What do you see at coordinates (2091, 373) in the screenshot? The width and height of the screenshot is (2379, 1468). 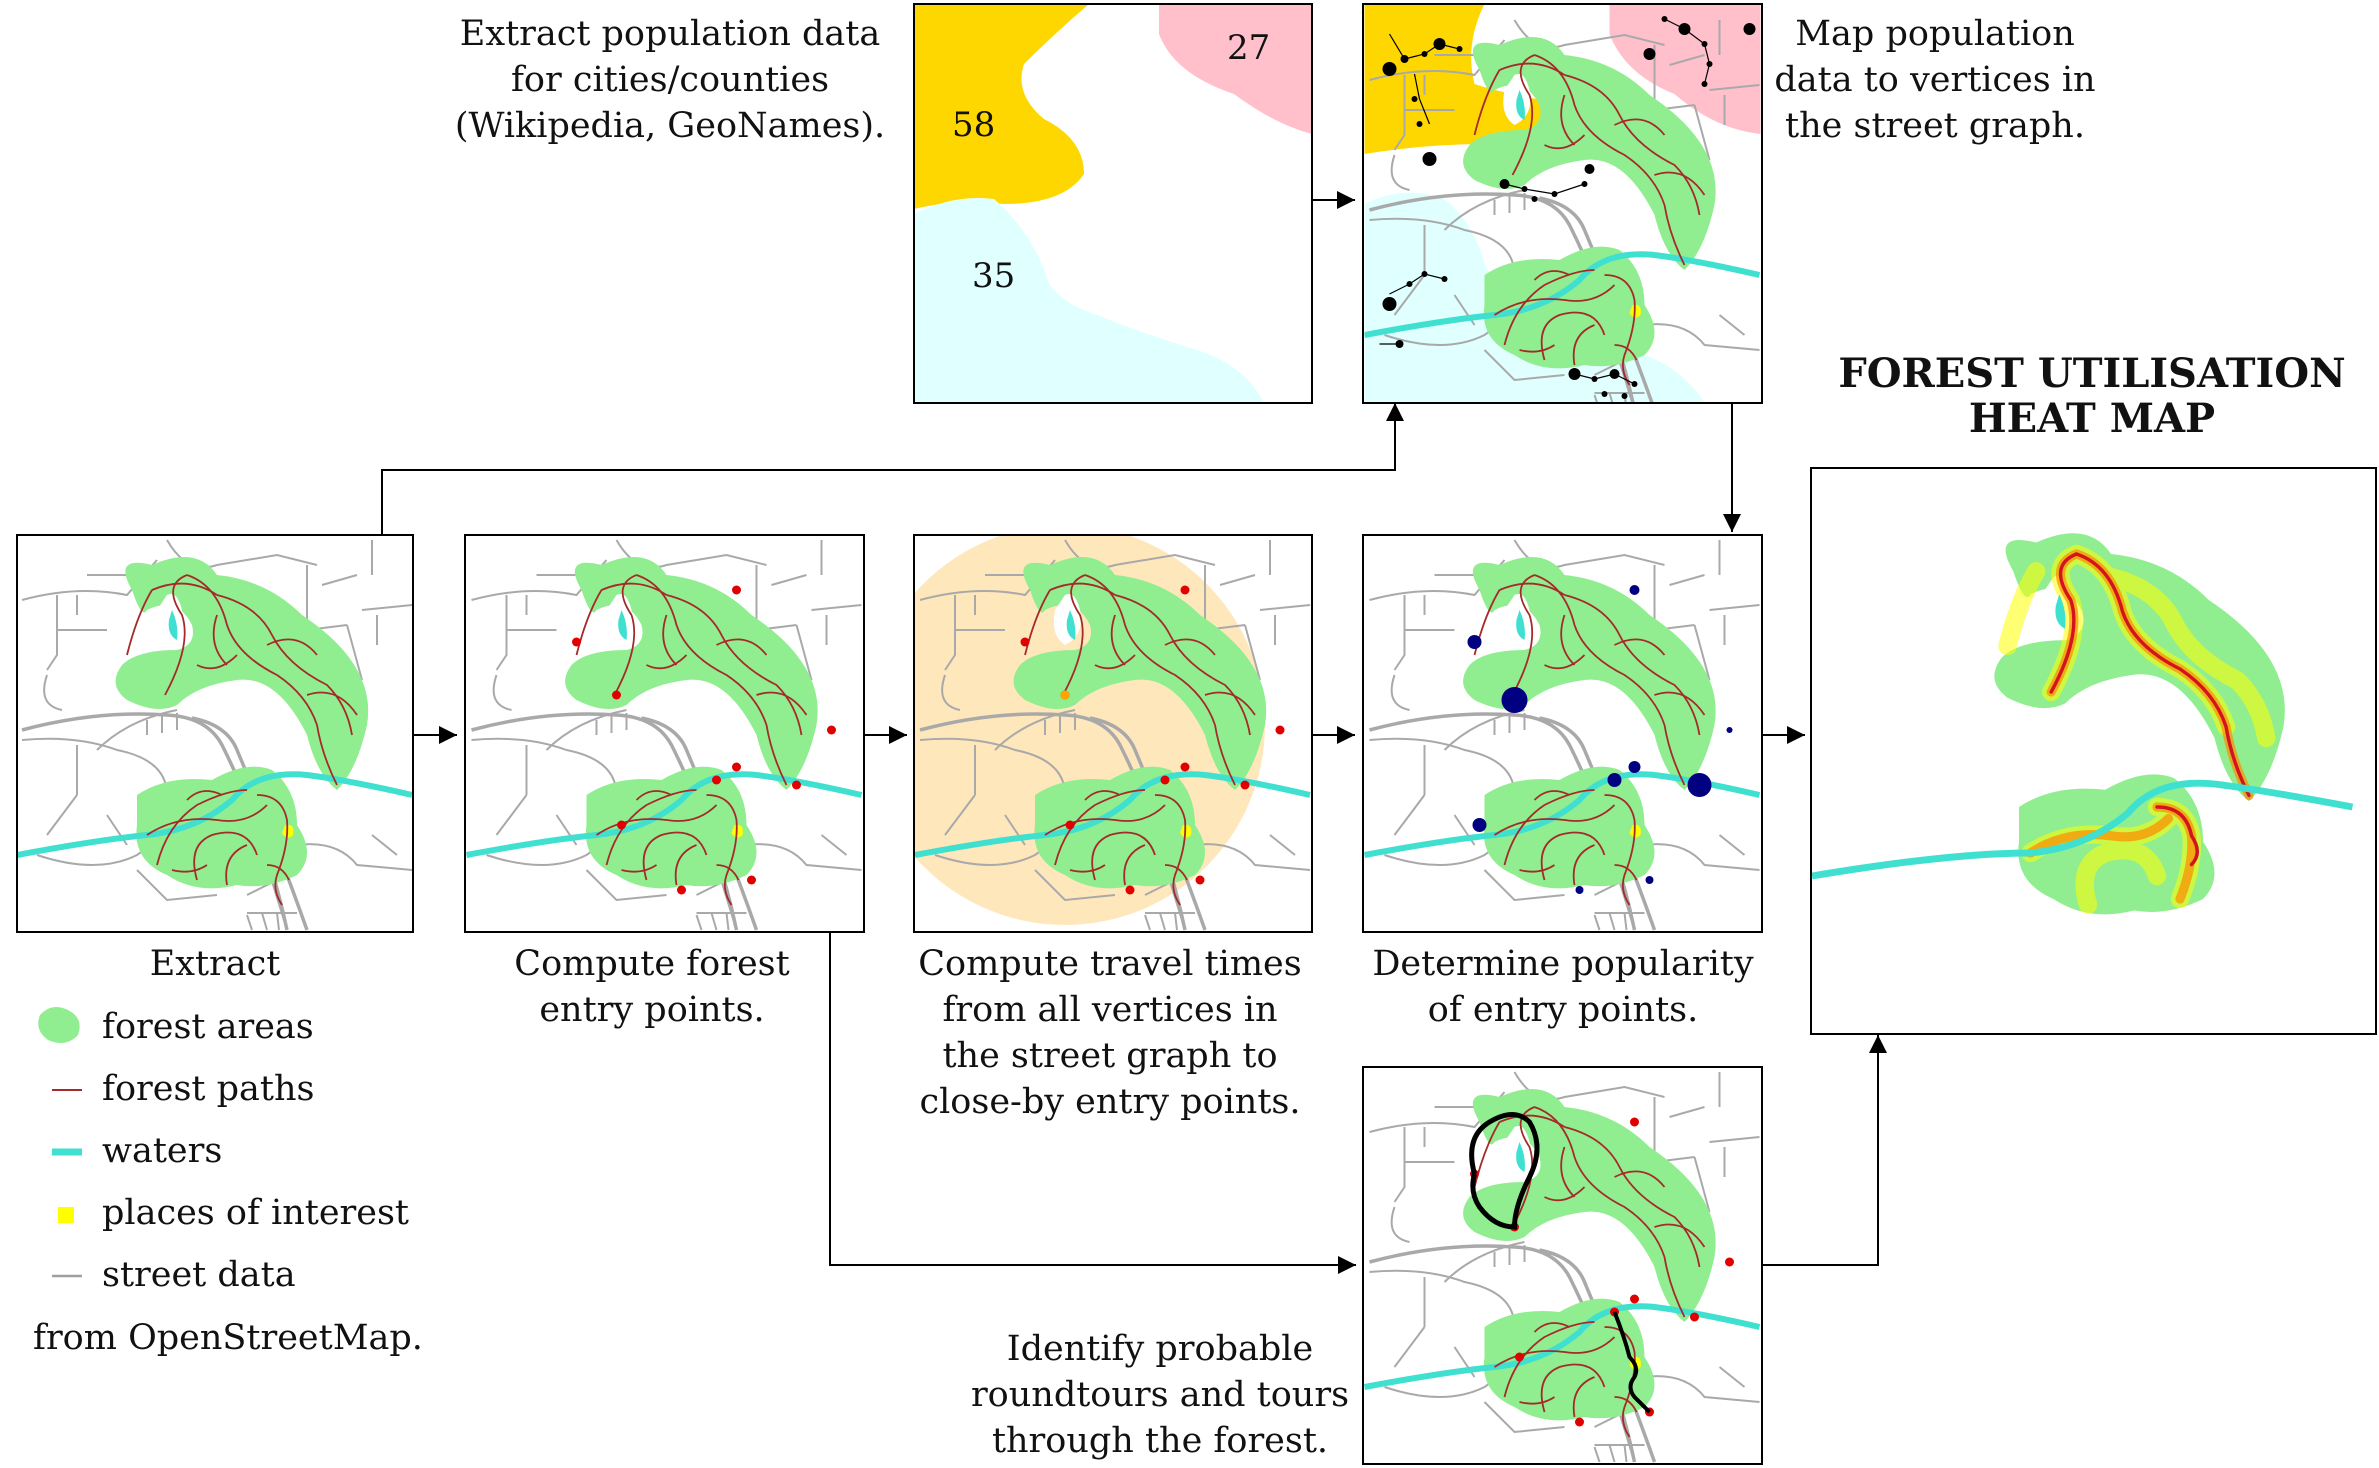 I see `diagram-title-line1: FOREST UTILISATION` at bounding box center [2091, 373].